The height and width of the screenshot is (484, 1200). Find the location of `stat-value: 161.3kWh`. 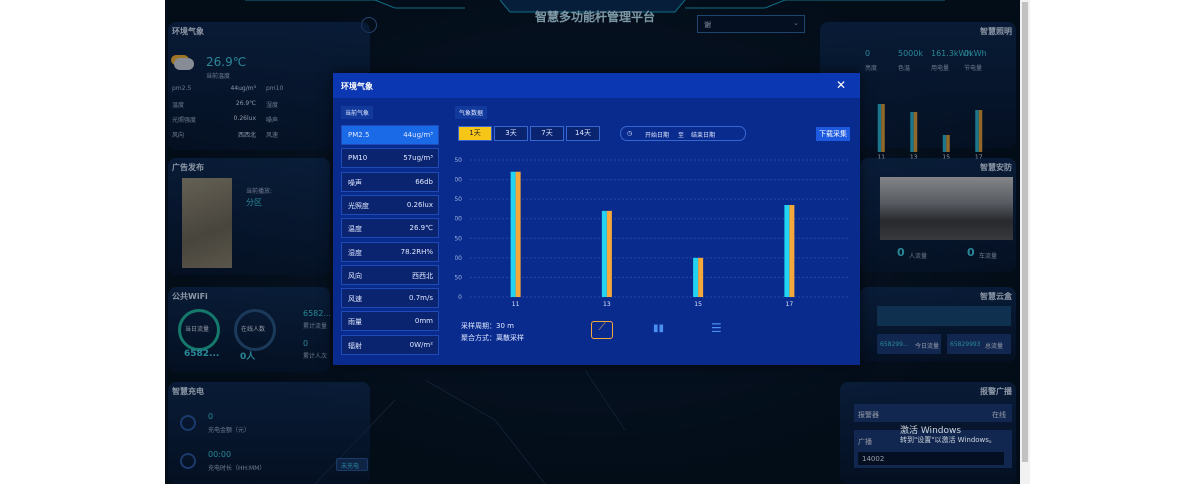

stat-value: 161.3kWh is located at coordinates (951, 53).